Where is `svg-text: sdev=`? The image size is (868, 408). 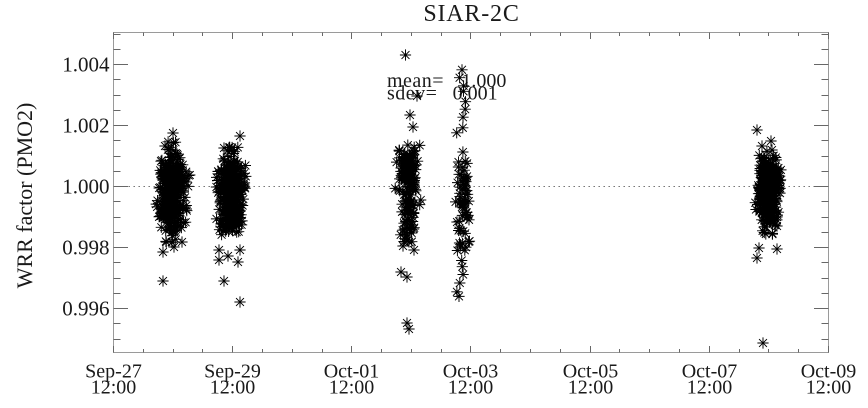
svg-text: sdev= is located at coordinates (412, 94).